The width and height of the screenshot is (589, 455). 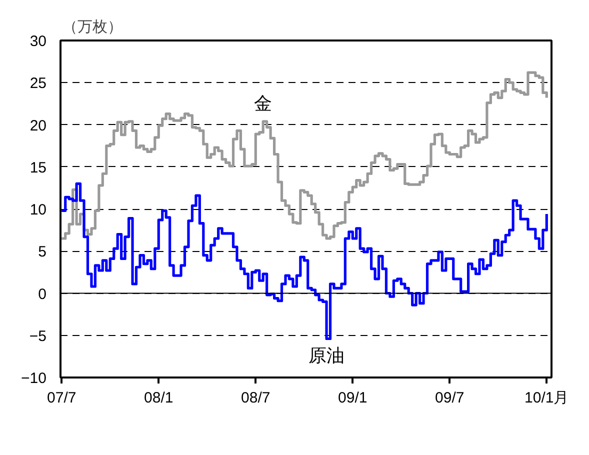 What do you see at coordinates (42, 252) in the screenshot?
I see `y-tick-label: 5` at bounding box center [42, 252].